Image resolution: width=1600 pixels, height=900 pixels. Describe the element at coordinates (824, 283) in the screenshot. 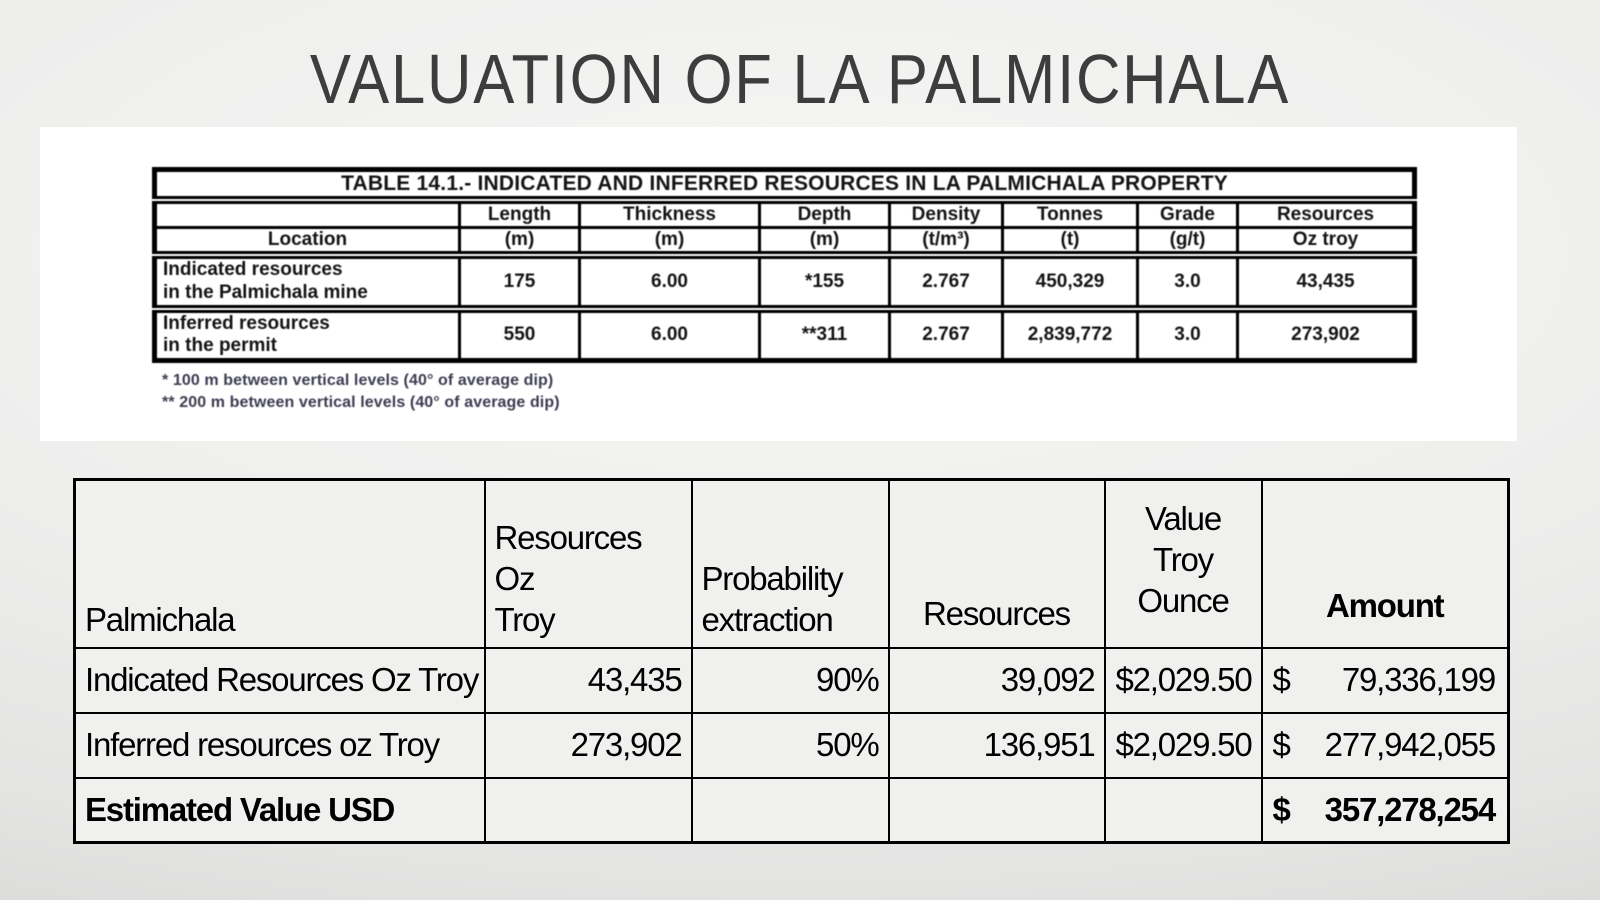

I see `t1-cell-depth: *155` at that location.